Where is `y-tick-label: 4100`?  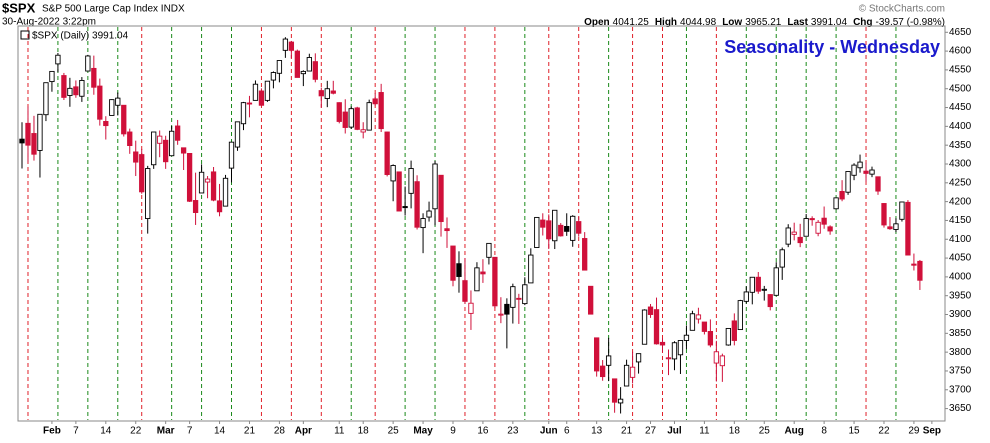 y-tick-label: 4100 is located at coordinates (960, 239).